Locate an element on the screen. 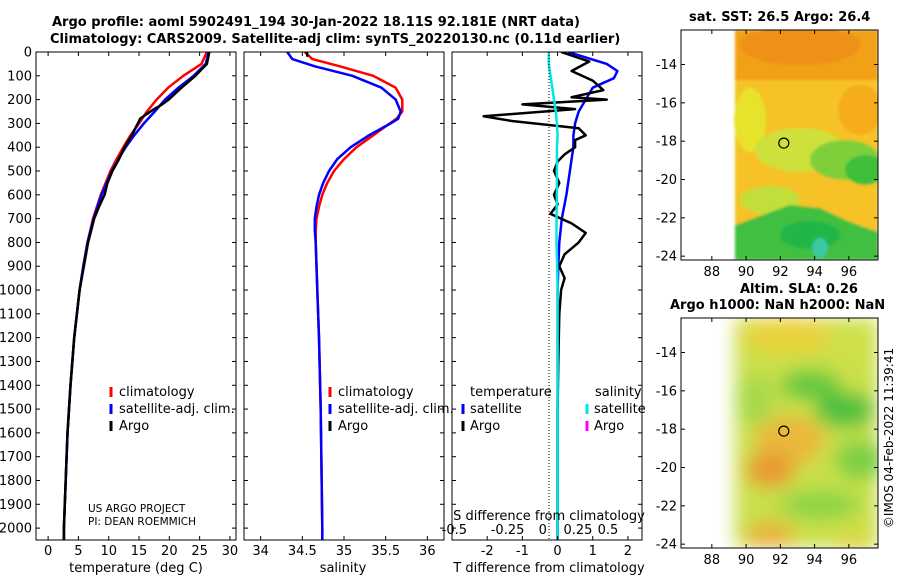 This screenshot has width=900, height=580. map-y-tick-label: -18 is located at coordinates (666, 430).